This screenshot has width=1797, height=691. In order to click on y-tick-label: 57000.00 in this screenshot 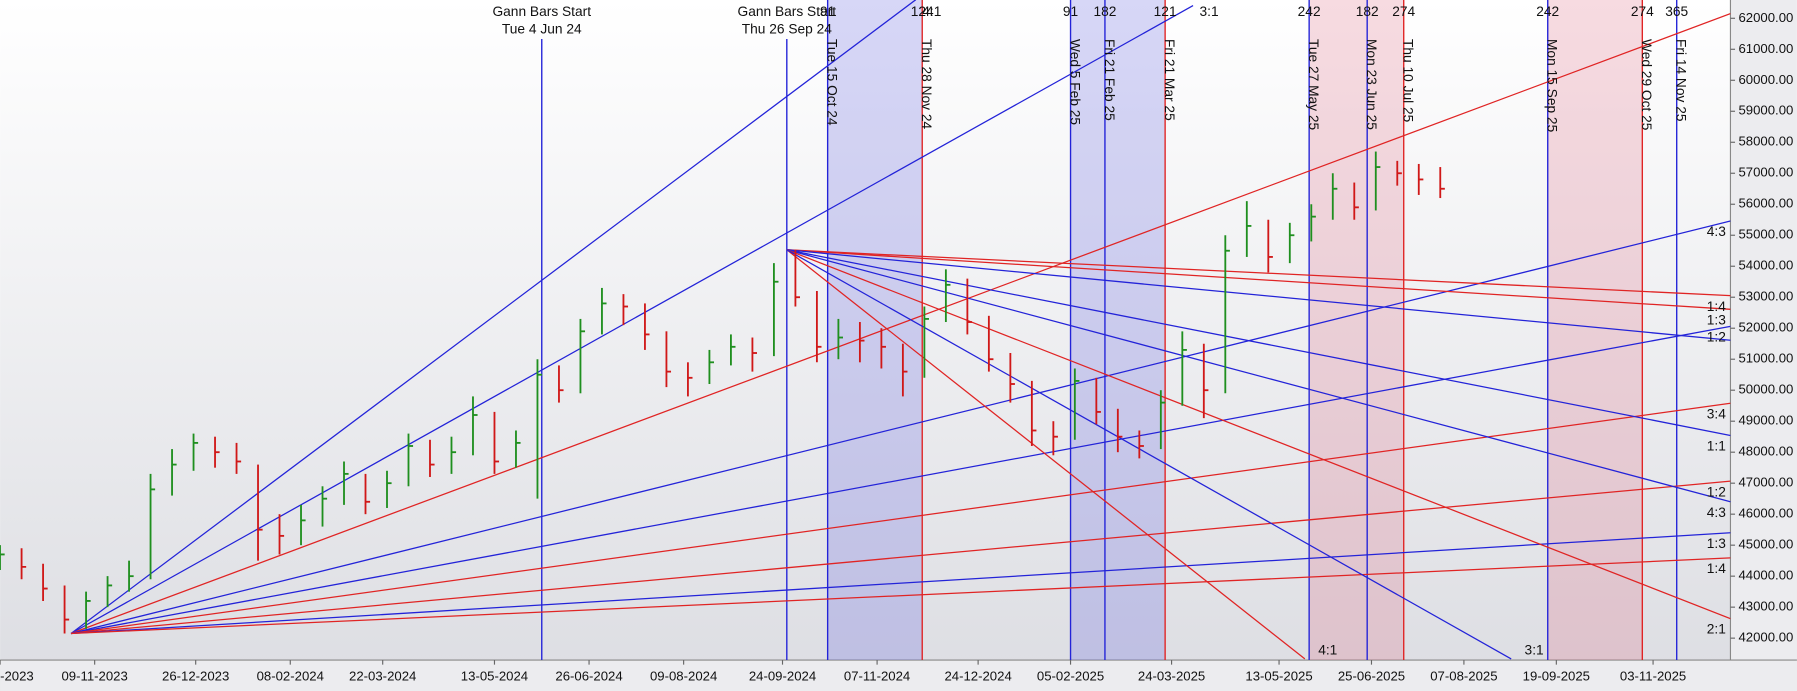, I will do `click(1765, 172)`.